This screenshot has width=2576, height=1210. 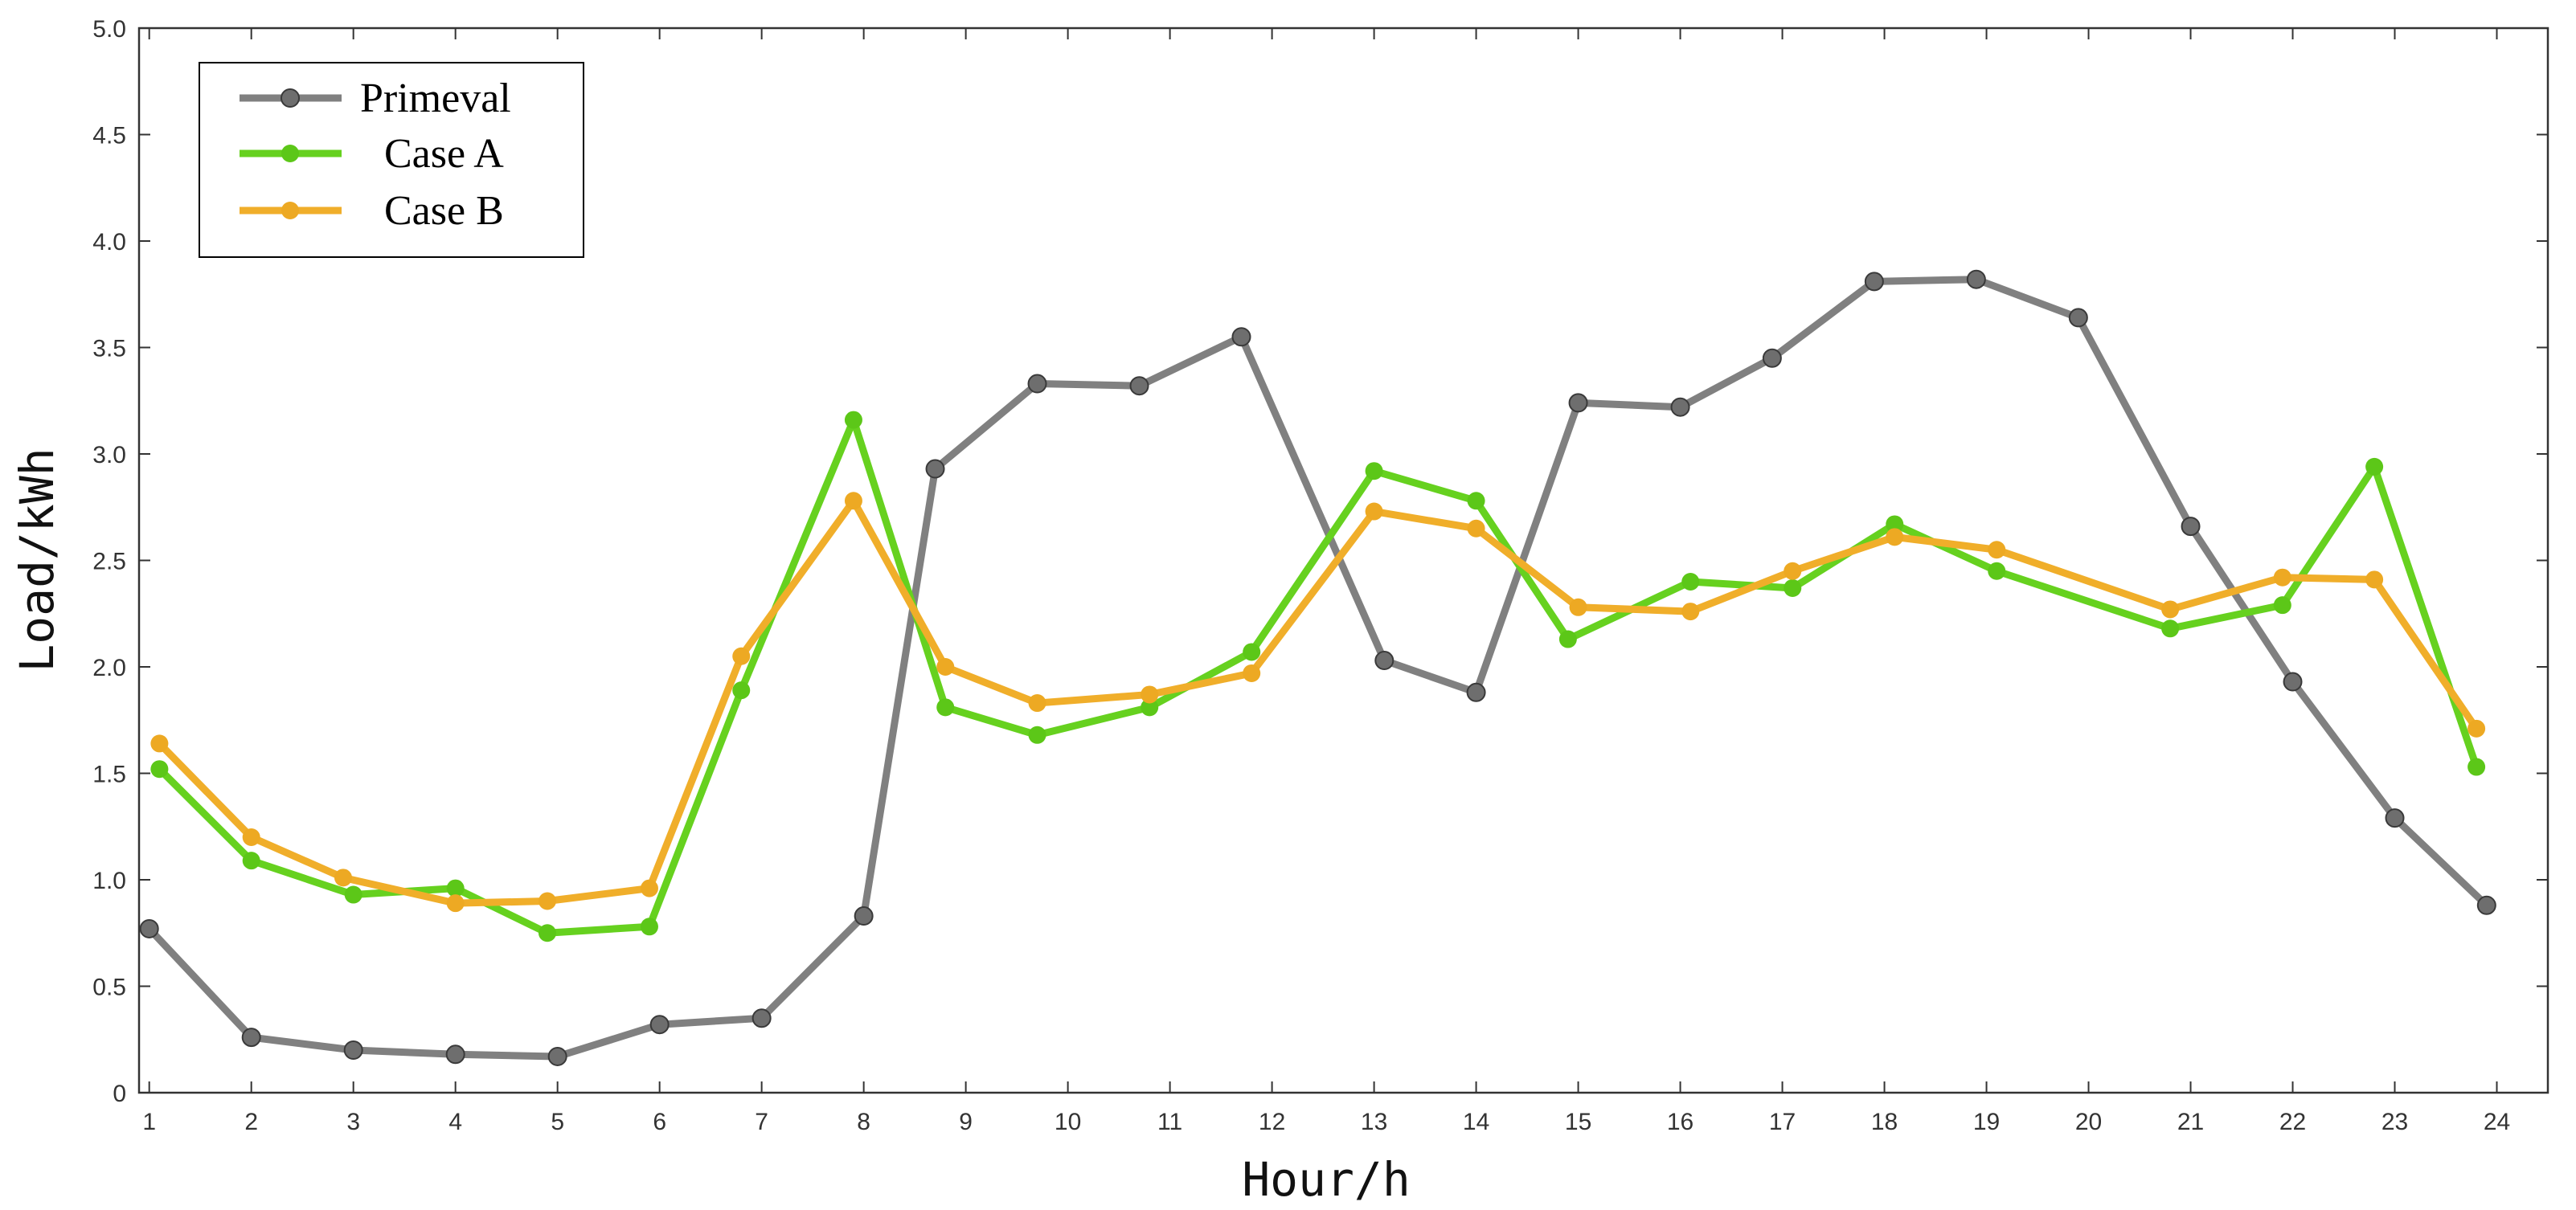 What do you see at coordinates (1884, 1122) in the screenshot?
I see `x-tick-label: 18` at bounding box center [1884, 1122].